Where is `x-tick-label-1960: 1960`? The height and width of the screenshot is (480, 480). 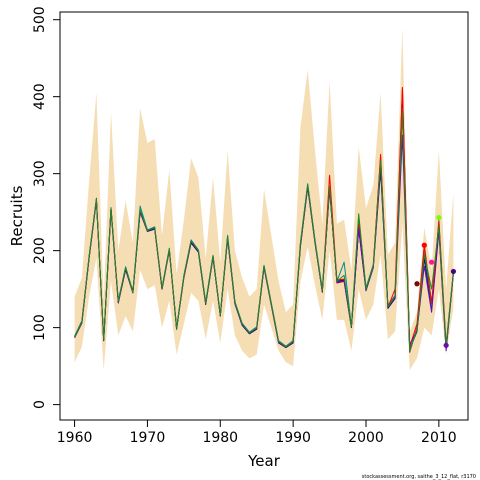 x-tick-label-1960: 1960 is located at coordinates (75, 438).